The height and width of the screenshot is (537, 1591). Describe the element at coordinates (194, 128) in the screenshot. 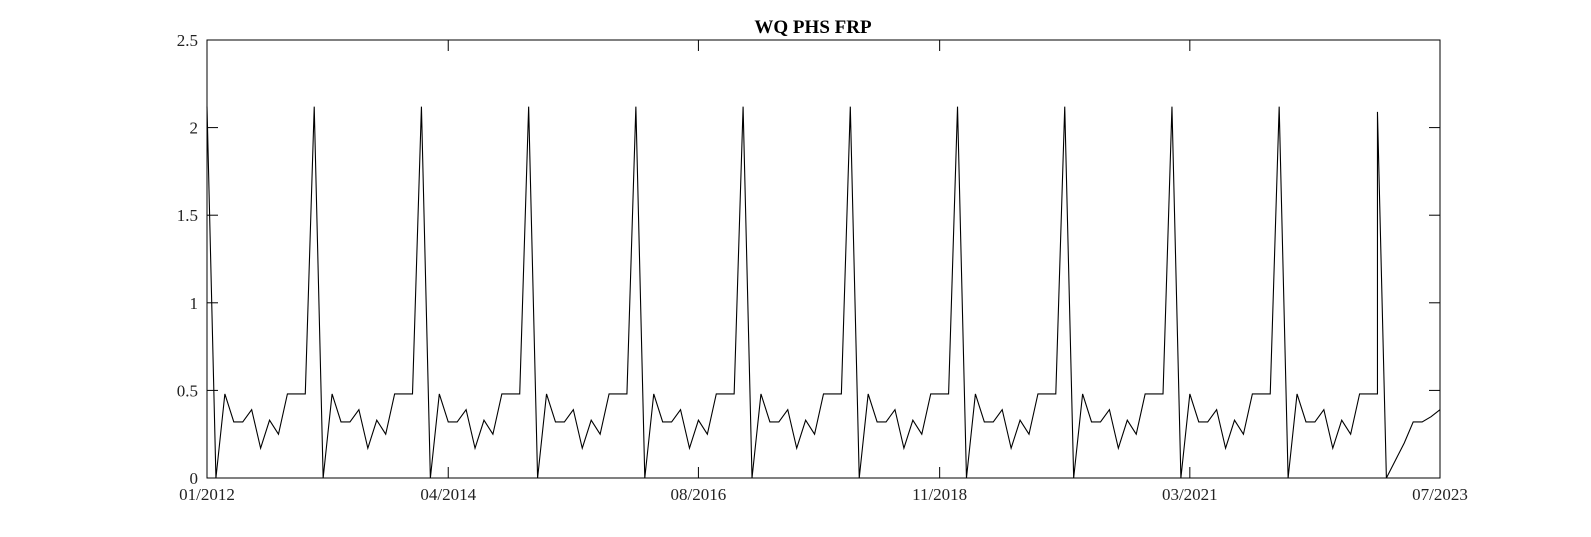

I see `y-tick-label: 2` at that location.